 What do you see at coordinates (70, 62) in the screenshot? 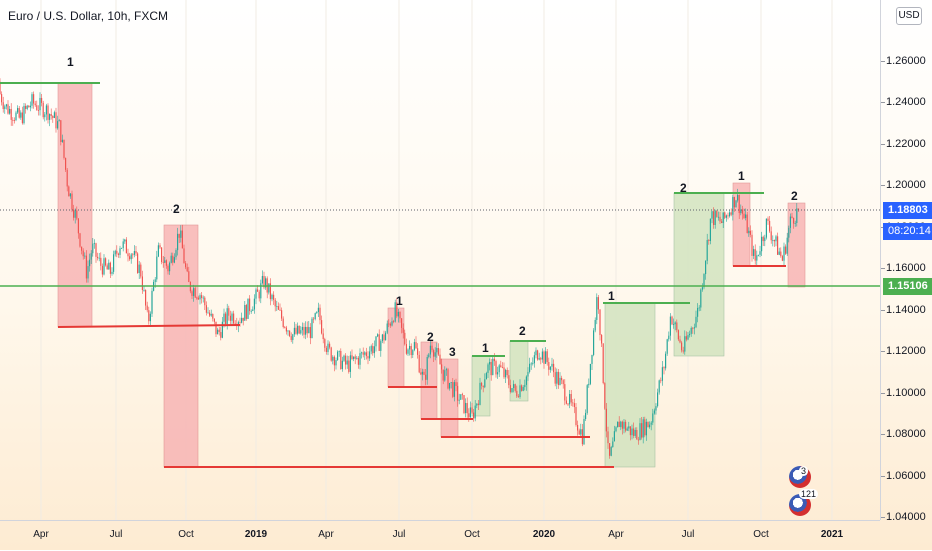
I see `wave-label: 1` at bounding box center [70, 62].